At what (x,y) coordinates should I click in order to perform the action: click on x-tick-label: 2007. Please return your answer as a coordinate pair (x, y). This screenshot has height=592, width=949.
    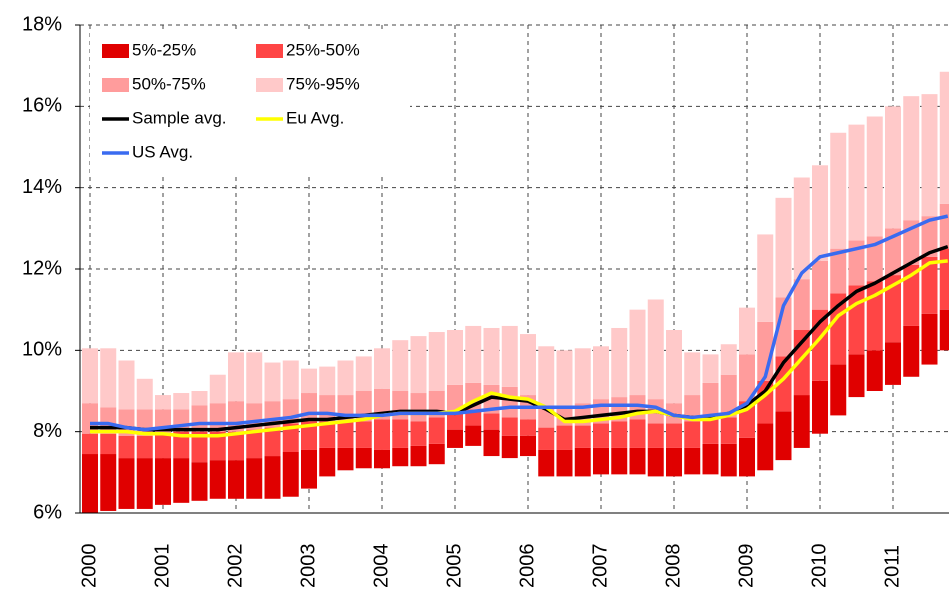
    Looking at the image, I should click on (600, 566).